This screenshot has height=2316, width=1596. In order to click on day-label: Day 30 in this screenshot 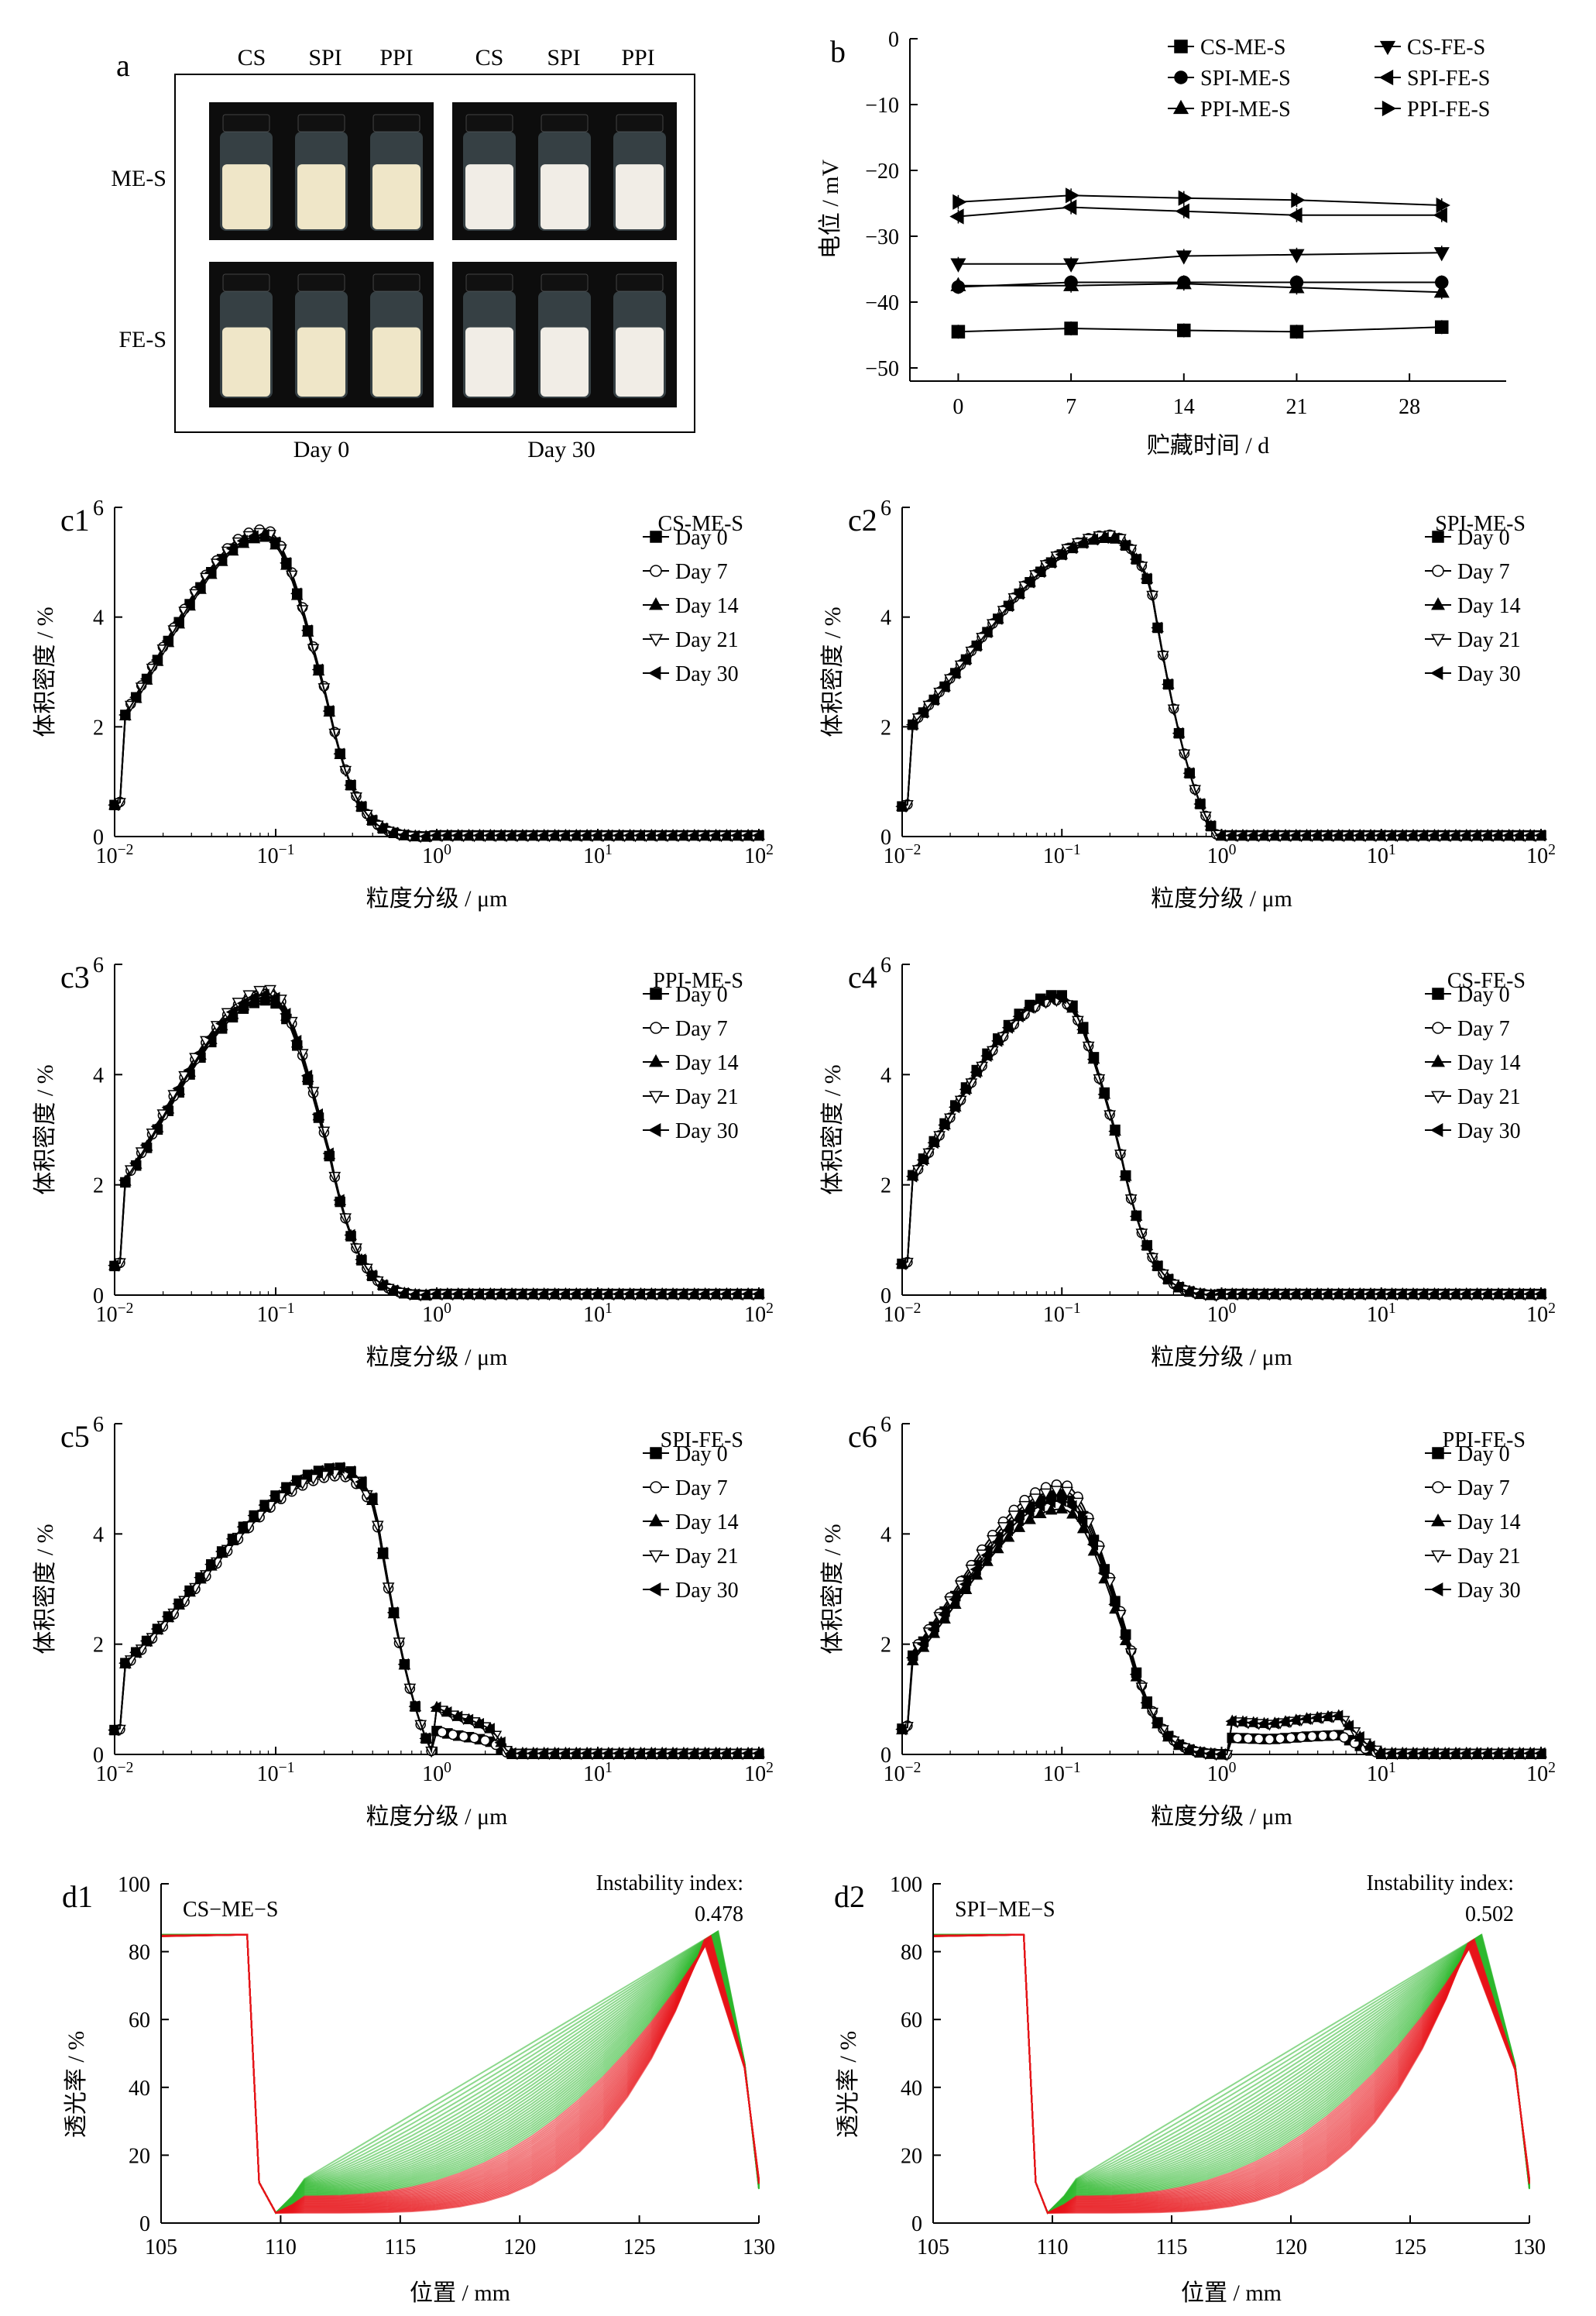, I will do `click(561, 449)`.